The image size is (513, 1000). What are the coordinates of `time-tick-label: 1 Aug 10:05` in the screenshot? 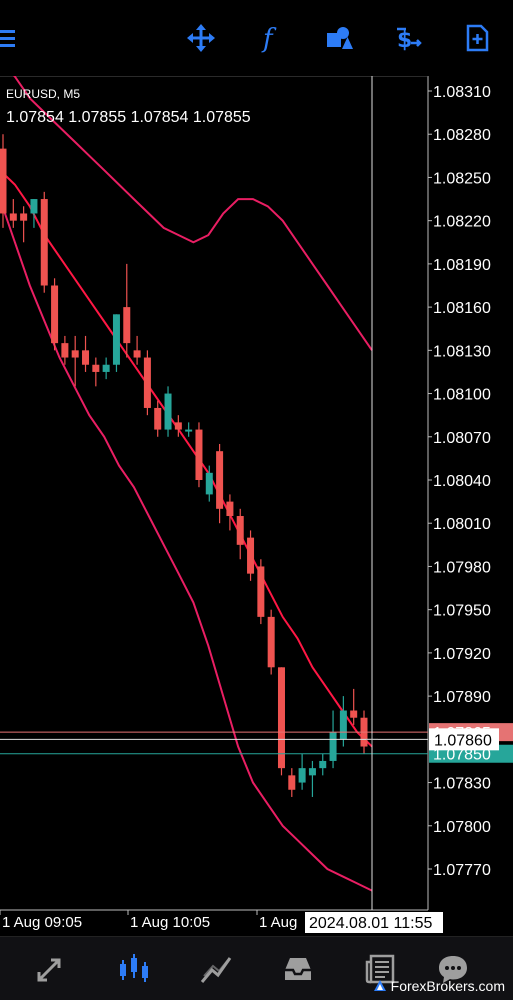 It's located at (170, 922).